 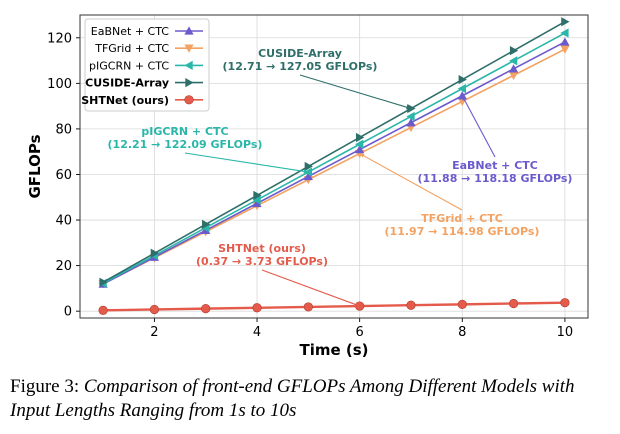 What do you see at coordinates (125, 100) in the screenshot?
I see `legend-label: SHTNet (ours)` at bounding box center [125, 100].